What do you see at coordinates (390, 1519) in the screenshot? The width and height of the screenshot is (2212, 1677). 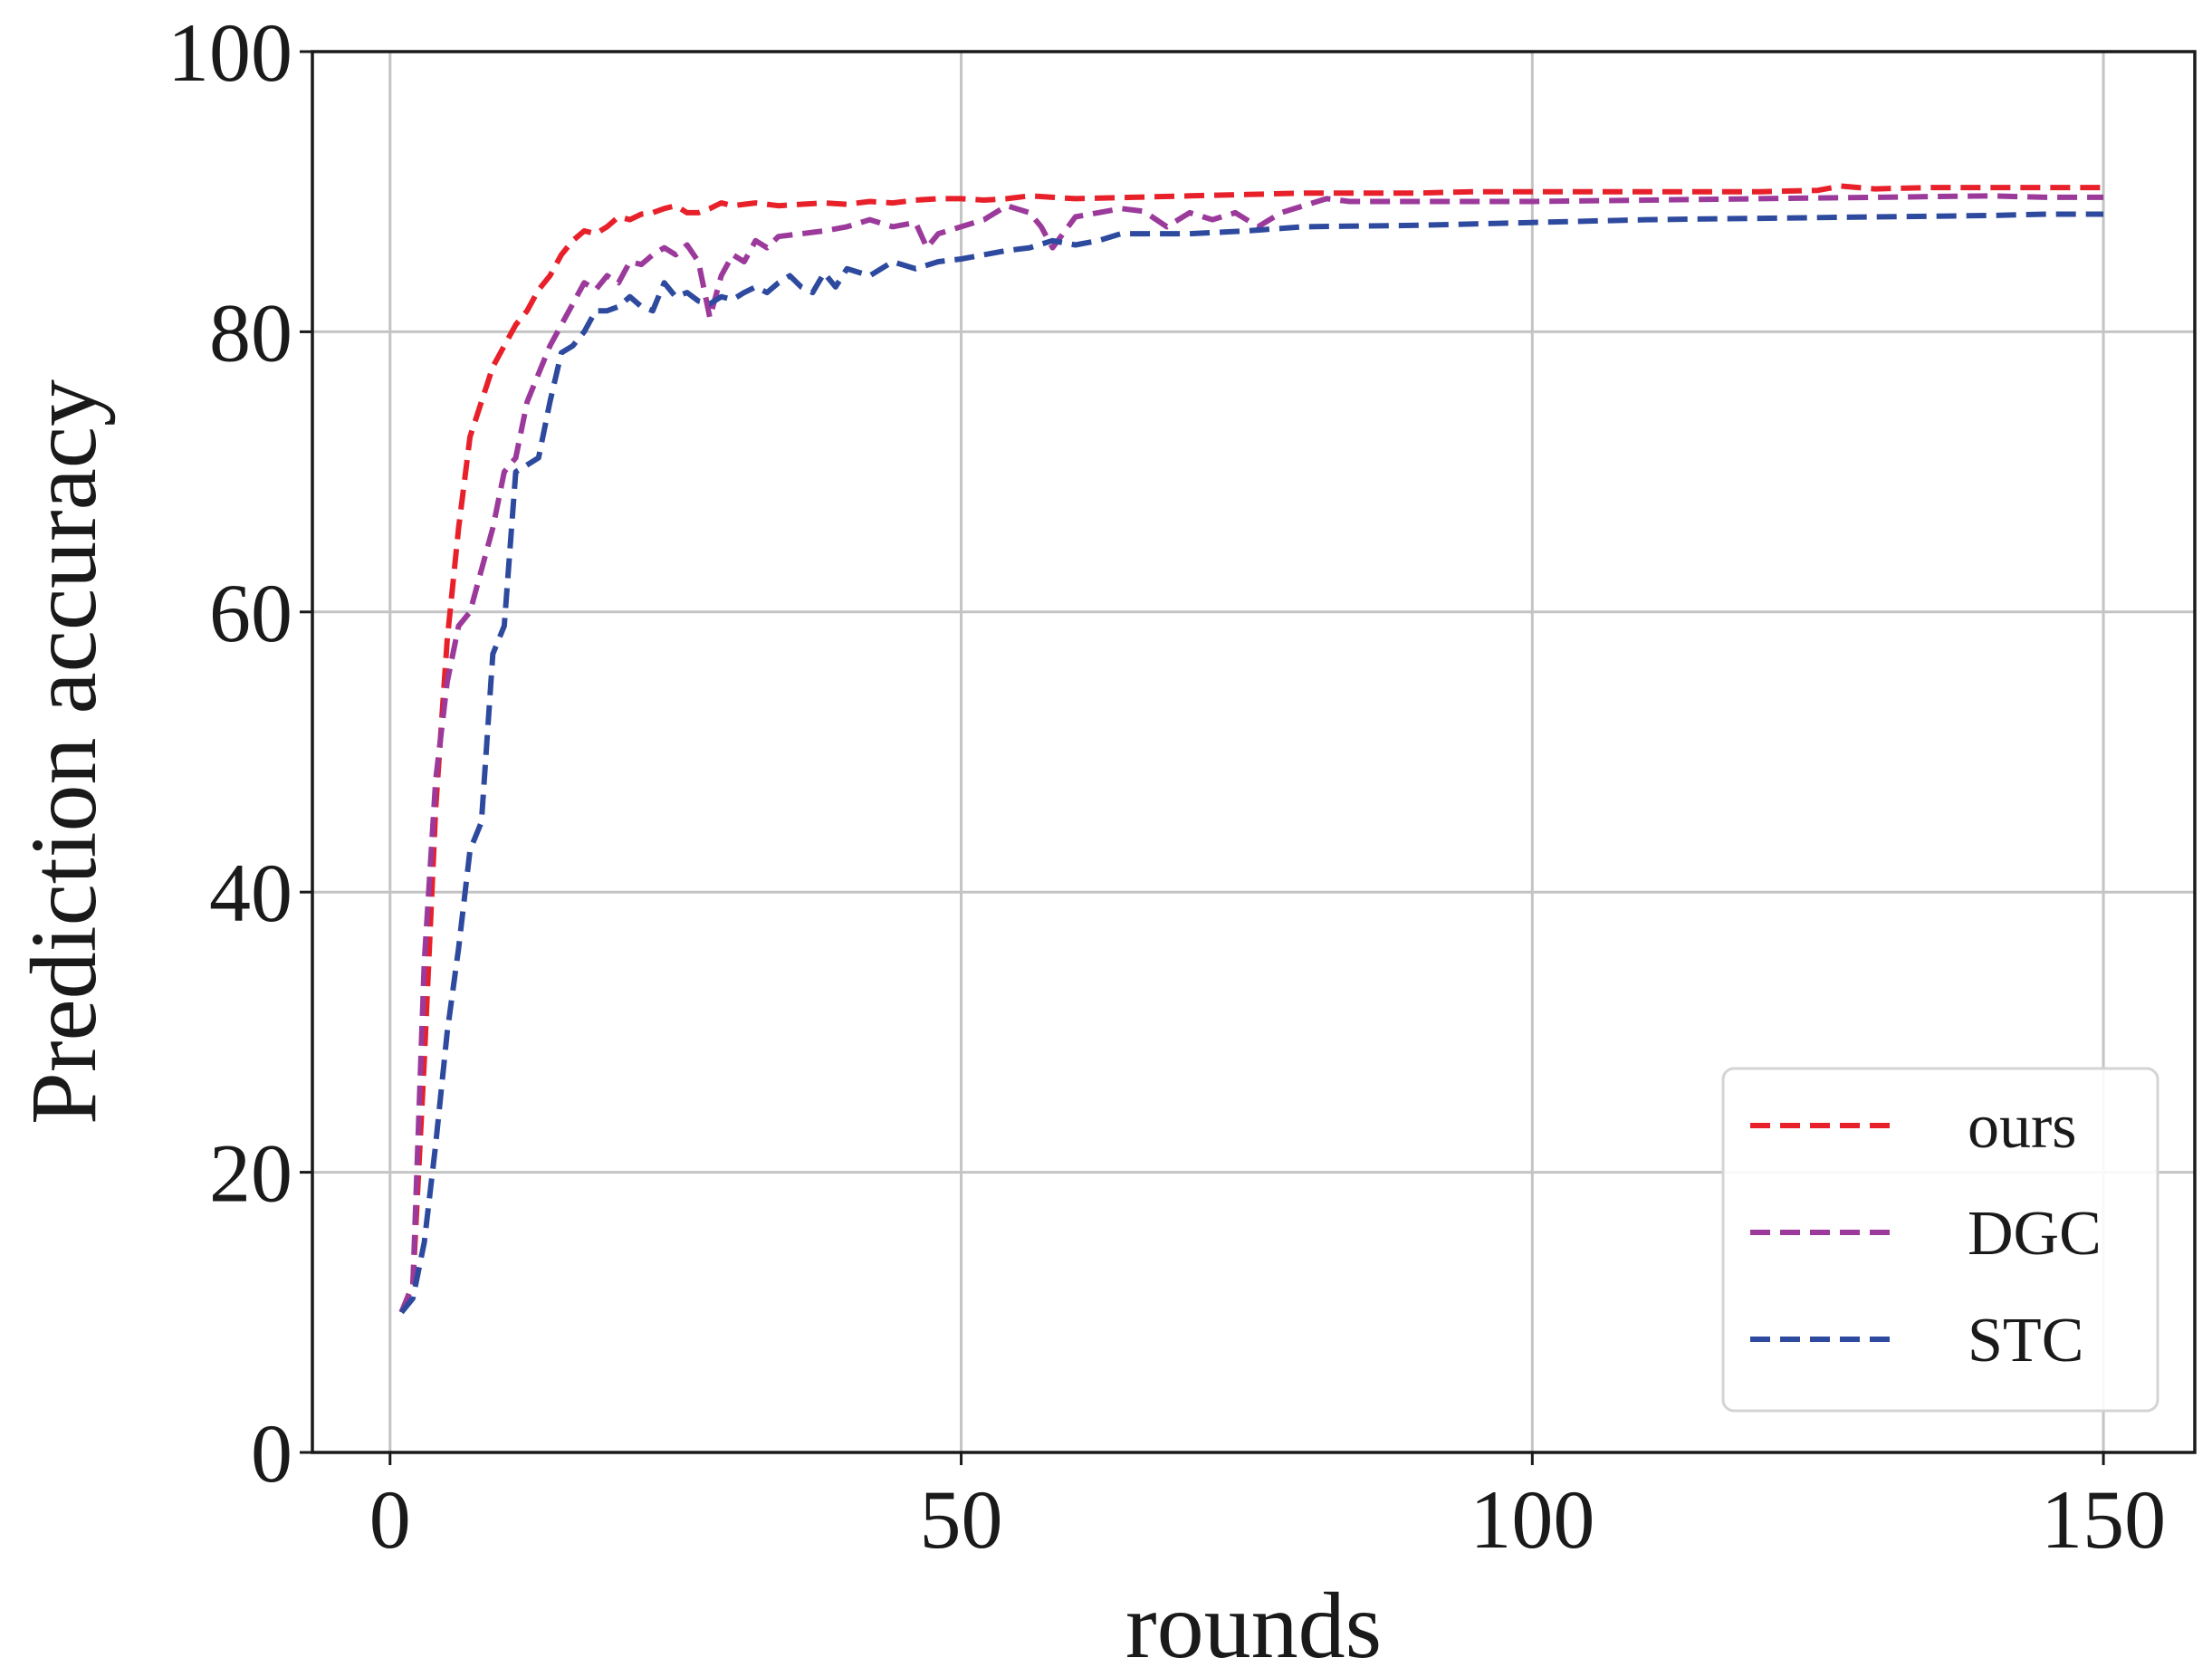 I see `x-tick-label: 0` at bounding box center [390, 1519].